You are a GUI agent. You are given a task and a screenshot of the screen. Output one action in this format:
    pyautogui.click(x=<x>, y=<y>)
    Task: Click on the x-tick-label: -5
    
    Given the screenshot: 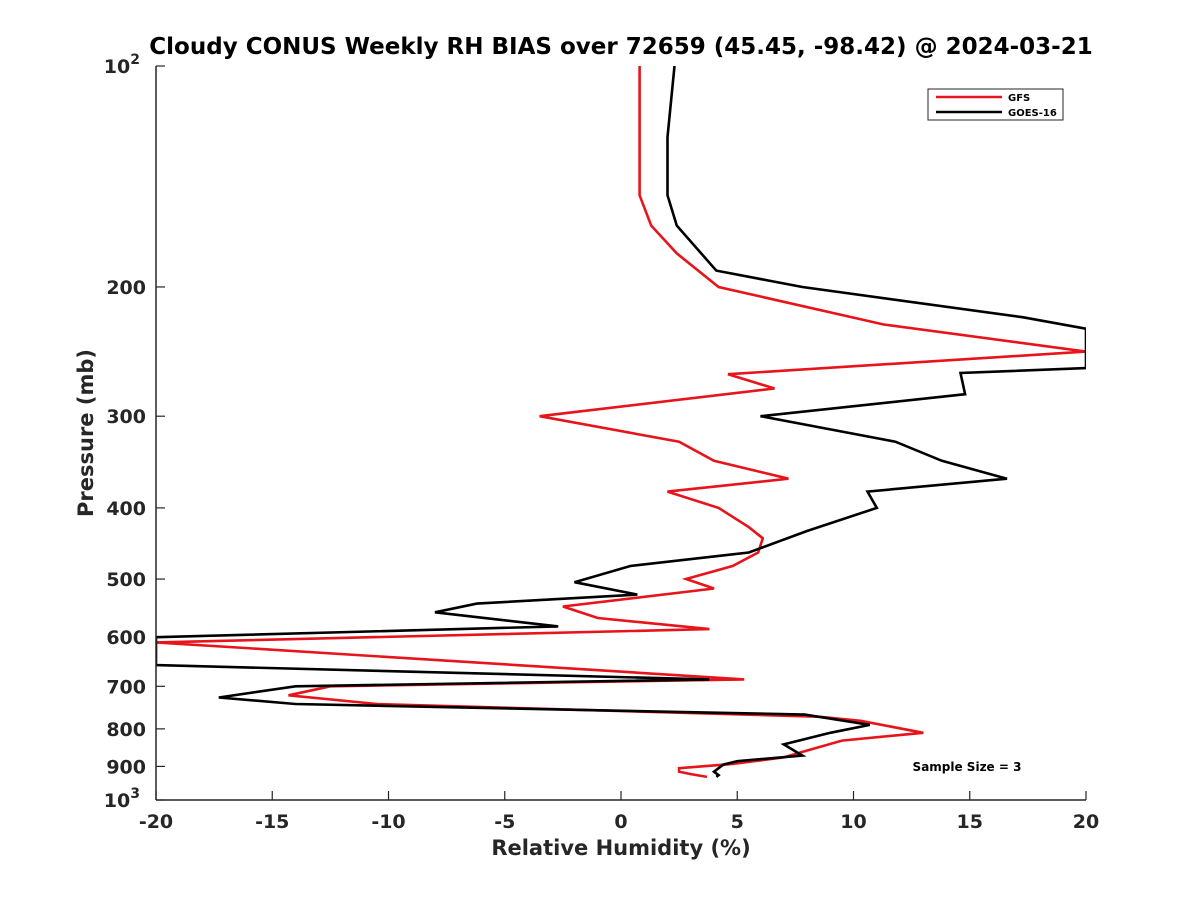 What is the action you would take?
    pyautogui.click(x=504, y=822)
    